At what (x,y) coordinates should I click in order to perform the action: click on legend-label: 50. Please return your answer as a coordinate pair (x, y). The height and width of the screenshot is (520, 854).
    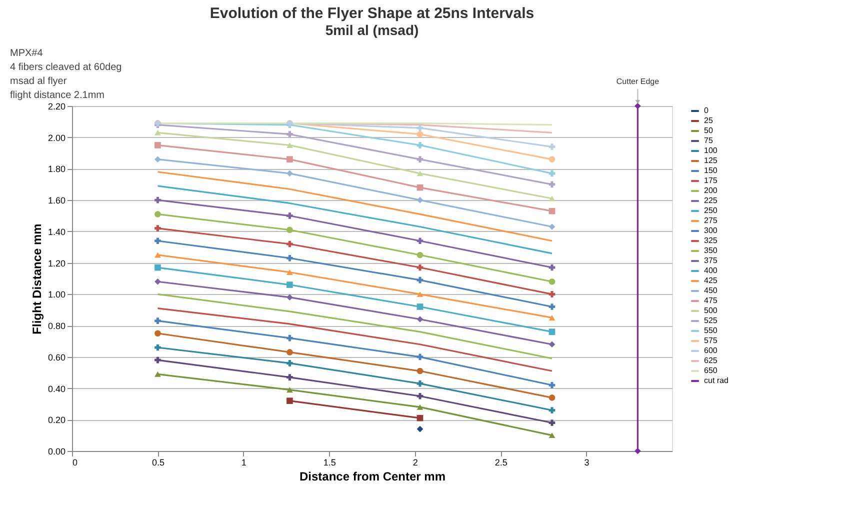
    Looking at the image, I should click on (709, 130).